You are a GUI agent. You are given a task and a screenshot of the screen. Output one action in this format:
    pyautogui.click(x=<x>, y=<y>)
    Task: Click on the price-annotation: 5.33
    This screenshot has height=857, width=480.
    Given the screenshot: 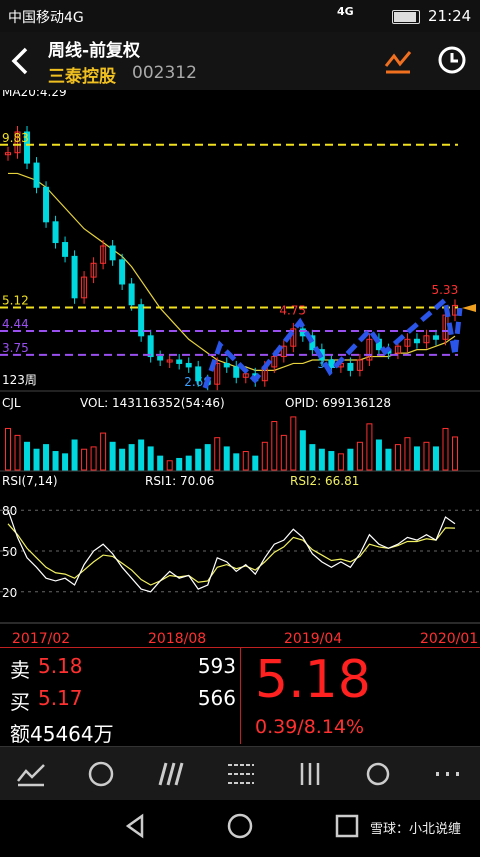 What is the action you would take?
    pyautogui.click(x=444, y=290)
    